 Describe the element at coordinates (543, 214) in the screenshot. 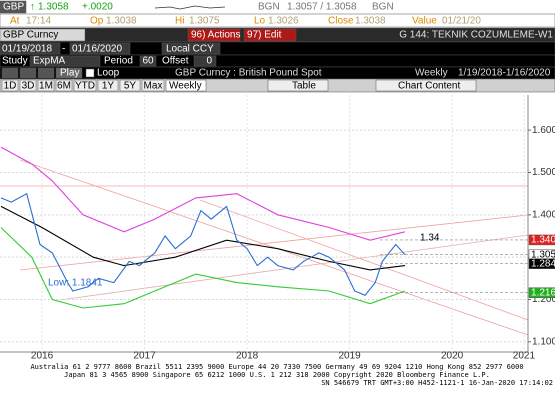

I see `y-tick-label: 1.4000` at that location.